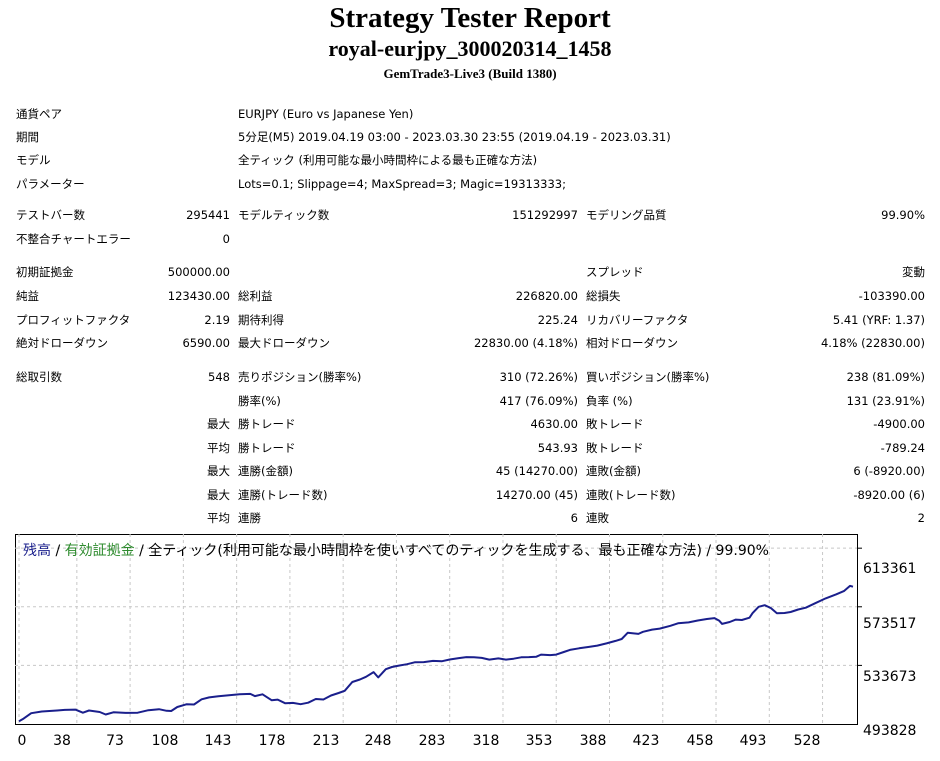 This screenshot has width=940, height=761. What do you see at coordinates (284, 215) in the screenshot?
I see `ticks-label: モデルティック数` at bounding box center [284, 215].